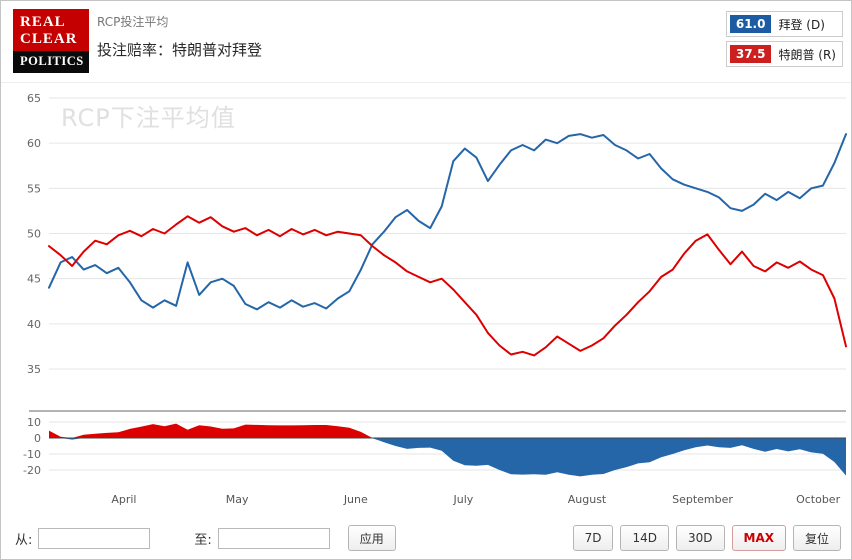 The image size is (852, 560). I want to click on trump-legend-label: 特朗普 (R), so click(807, 54).